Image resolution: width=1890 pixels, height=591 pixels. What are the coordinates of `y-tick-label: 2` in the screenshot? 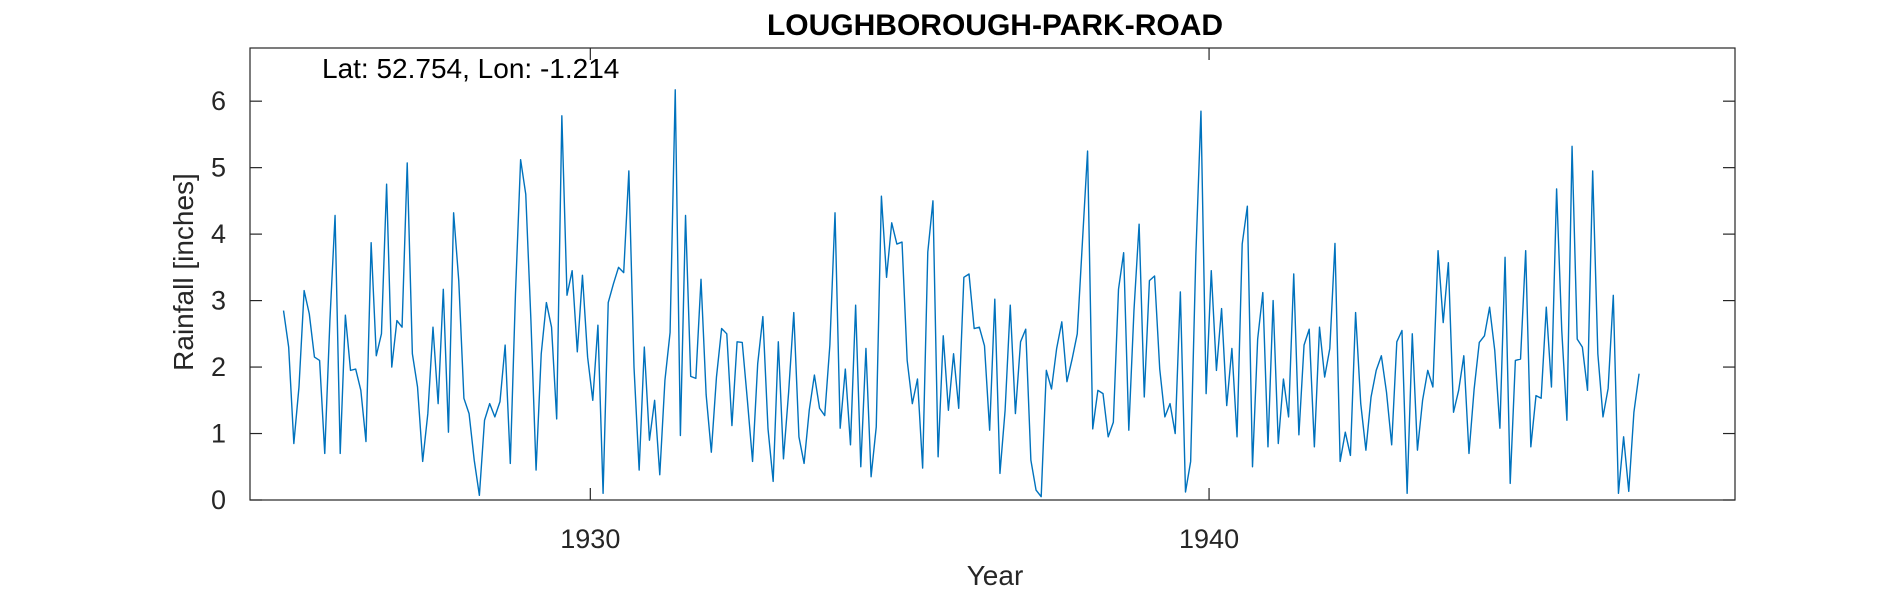 It's located at (218, 367).